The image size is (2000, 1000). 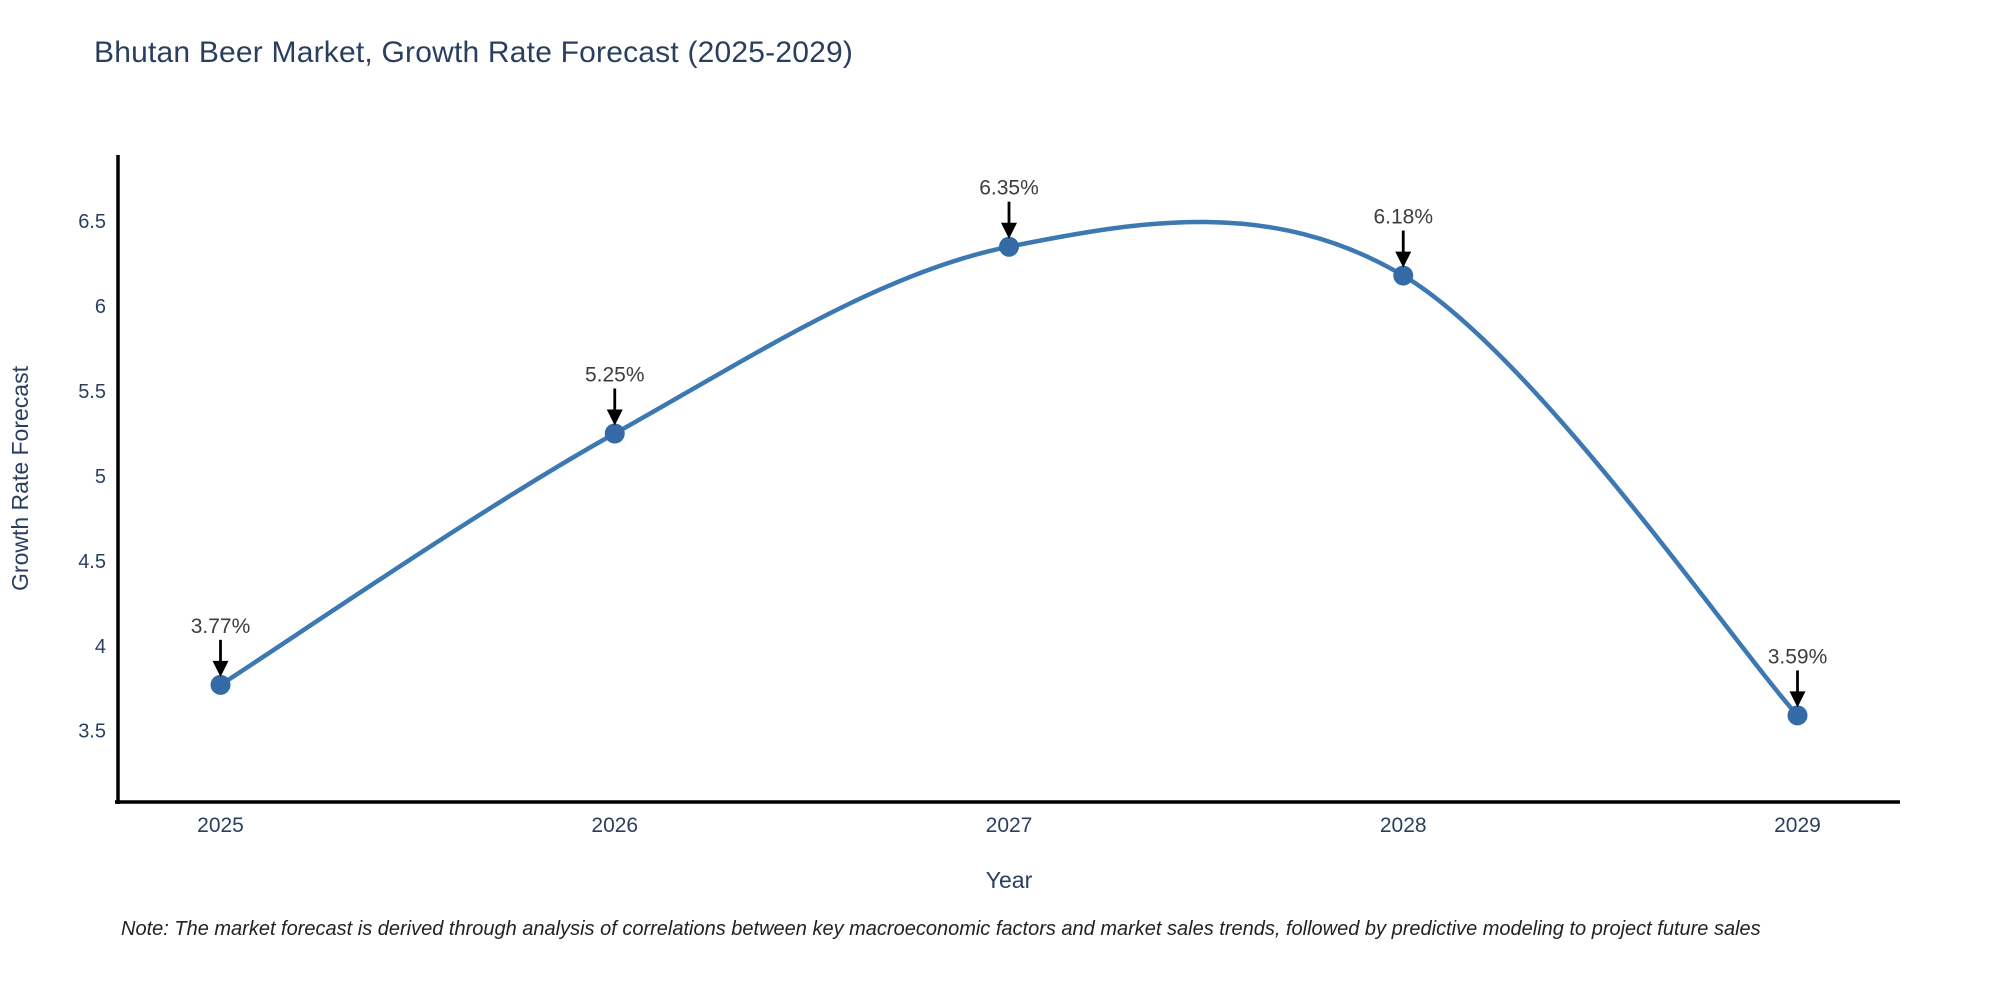 I want to click on x-axis-title: Year, so click(x=1009, y=880).